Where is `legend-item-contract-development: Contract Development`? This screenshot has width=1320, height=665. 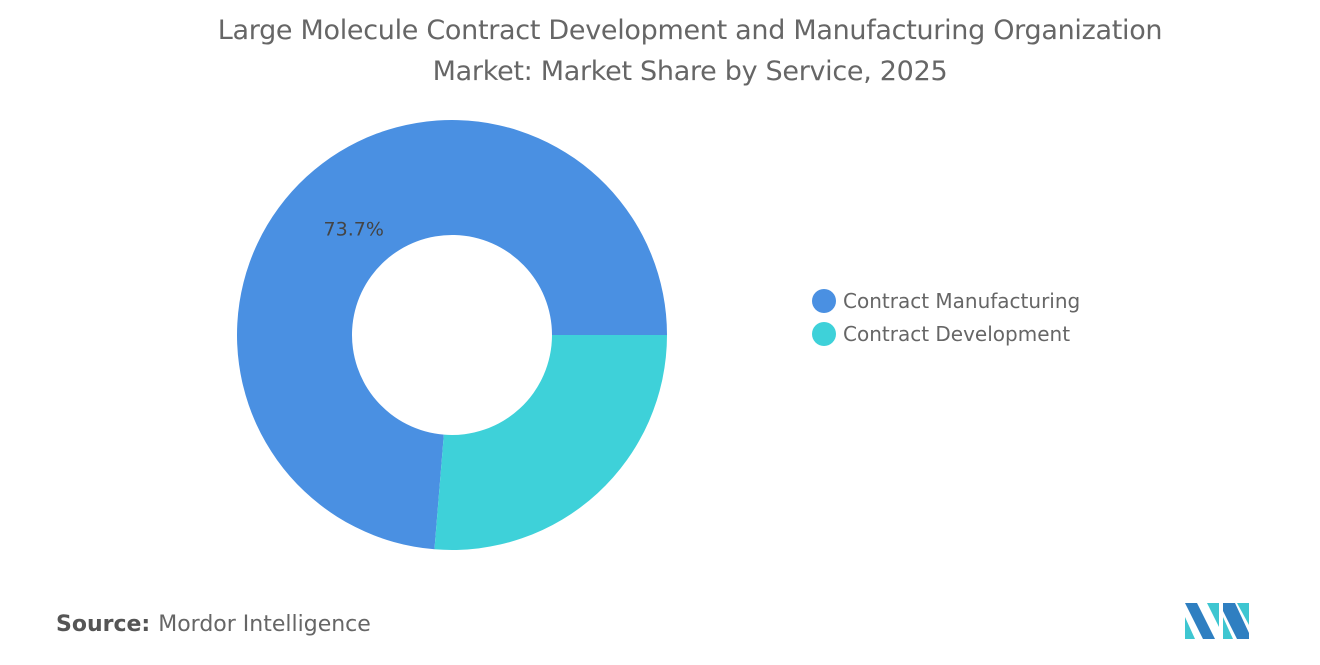
legend-item-contract-development: Contract Development is located at coordinates (946, 333).